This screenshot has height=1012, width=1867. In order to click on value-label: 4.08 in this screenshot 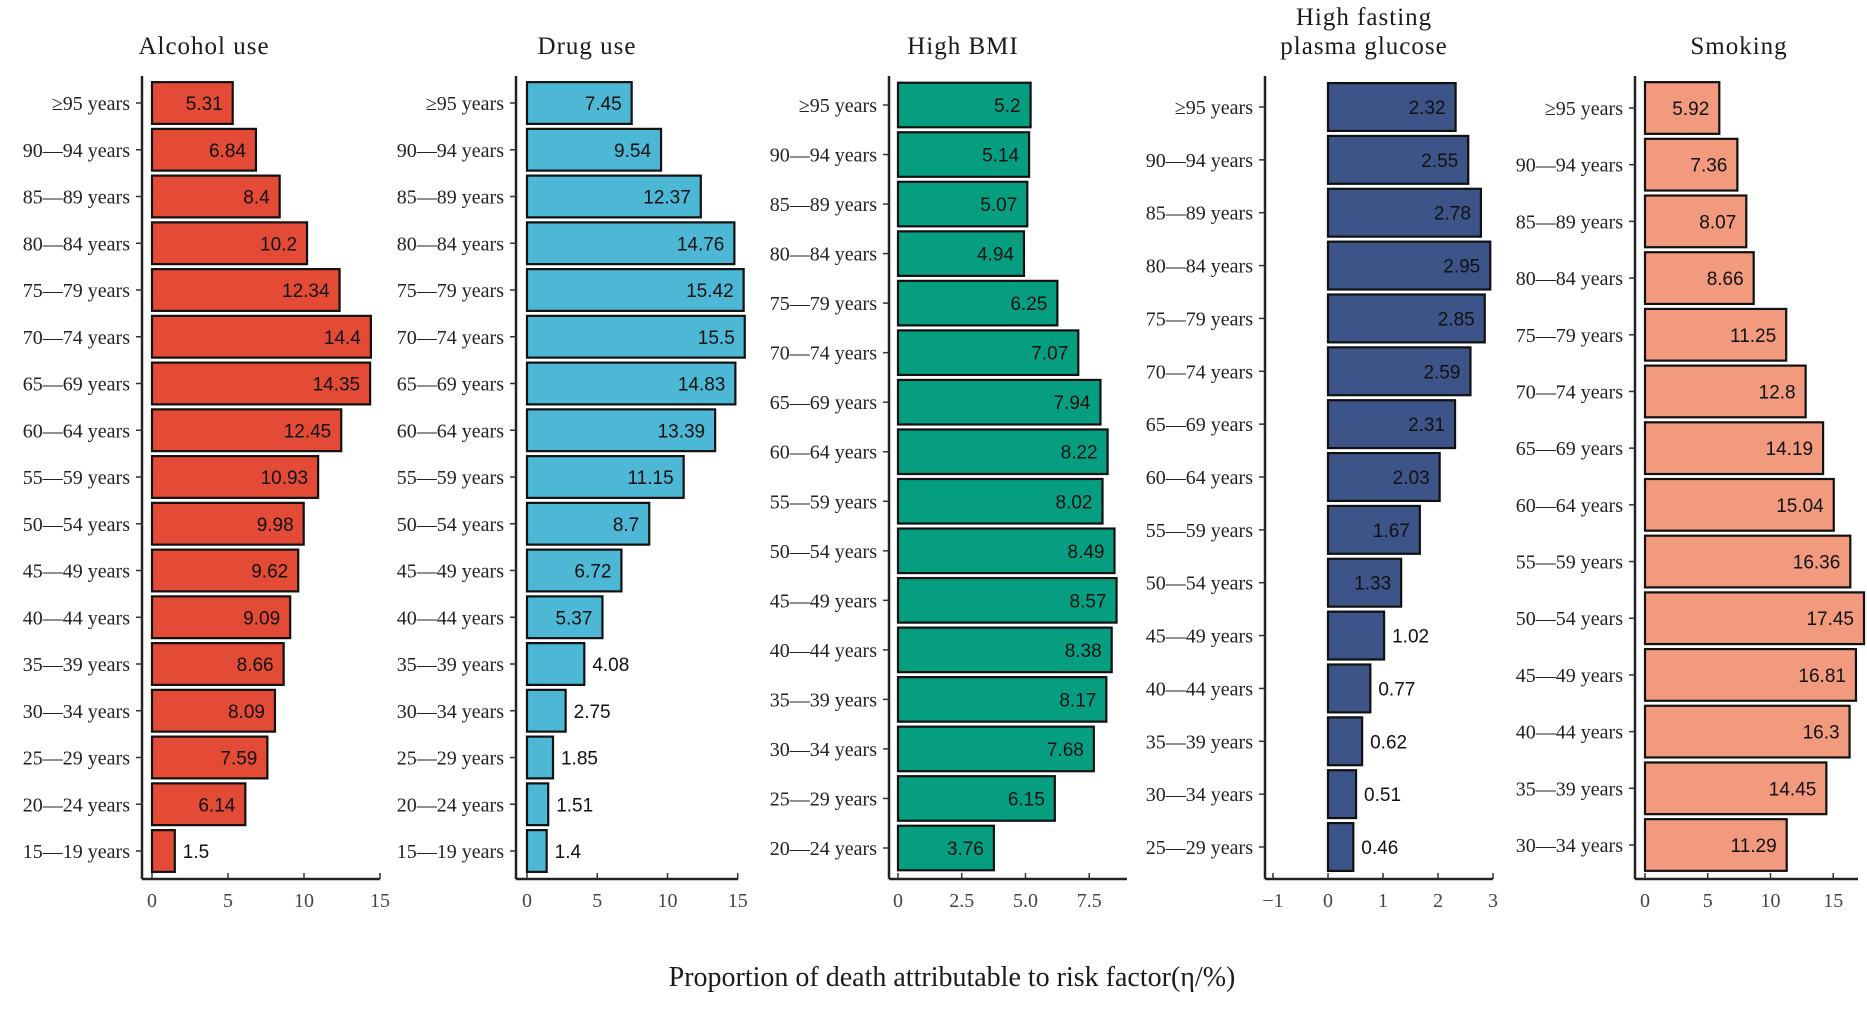, I will do `click(610, 665)`.